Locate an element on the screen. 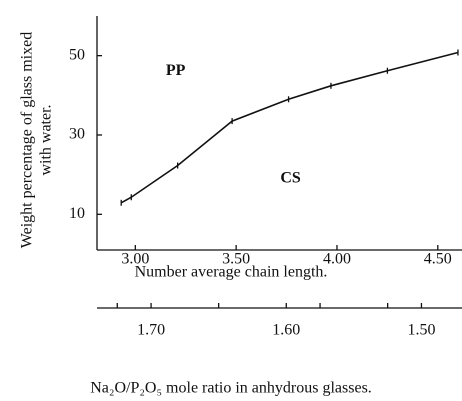  y-axis-title: with water. is located at coordinates (46, 139).